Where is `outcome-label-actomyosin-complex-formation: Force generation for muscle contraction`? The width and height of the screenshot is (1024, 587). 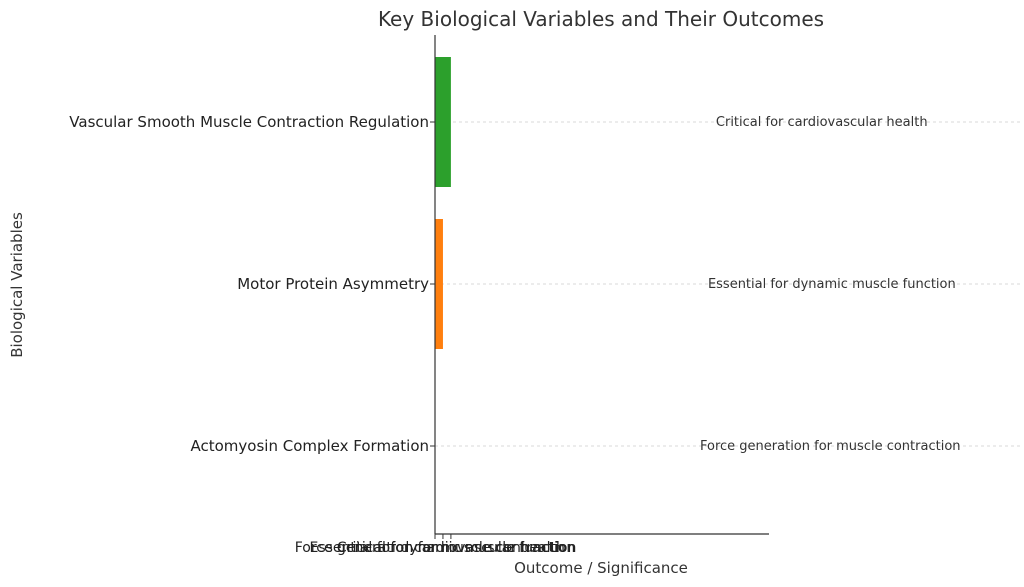 outcome-label-actomyosin-complex-formation: Force generation for muscle contraction is located at coordinates (830, 446).